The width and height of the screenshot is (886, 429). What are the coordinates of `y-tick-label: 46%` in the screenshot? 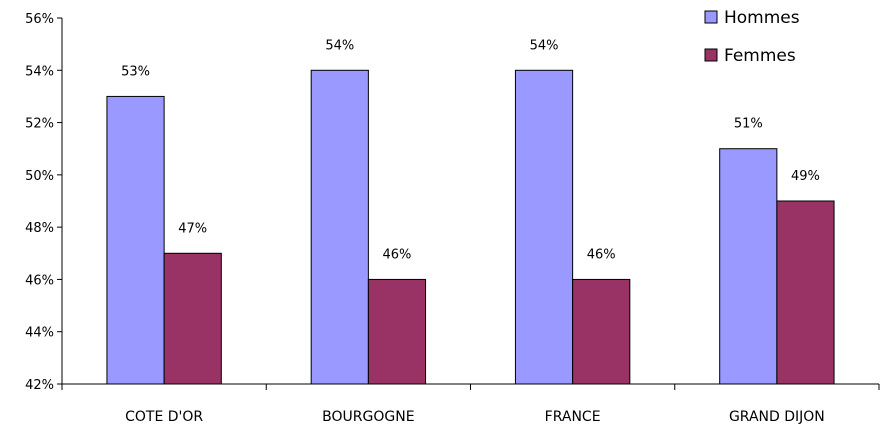 It's located at (39, 280).